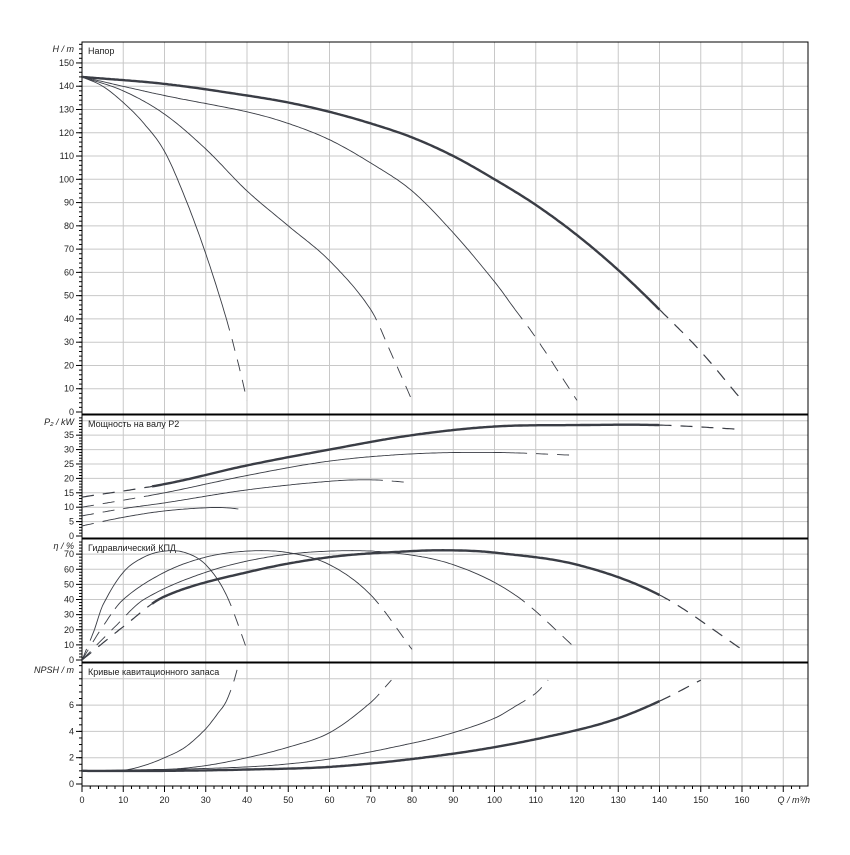 Image resolution: width=850 pixels, height=855 pixels. Describe the element at coordinates (69, 226) in the screenshot. I see `y-tick-label: 80` at that location.